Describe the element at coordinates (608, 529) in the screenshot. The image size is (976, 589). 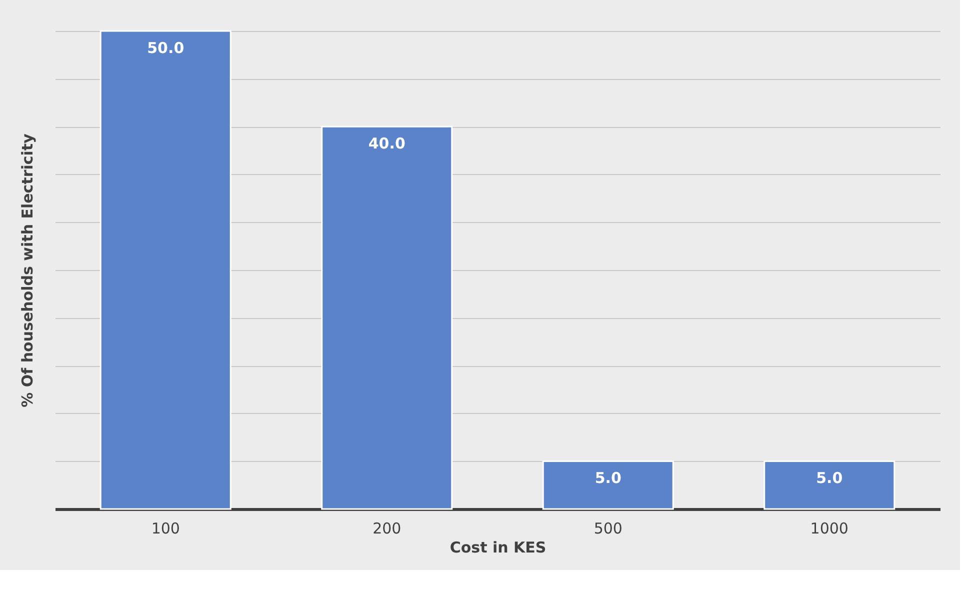
I see `x-tick-label: 500` at that location.